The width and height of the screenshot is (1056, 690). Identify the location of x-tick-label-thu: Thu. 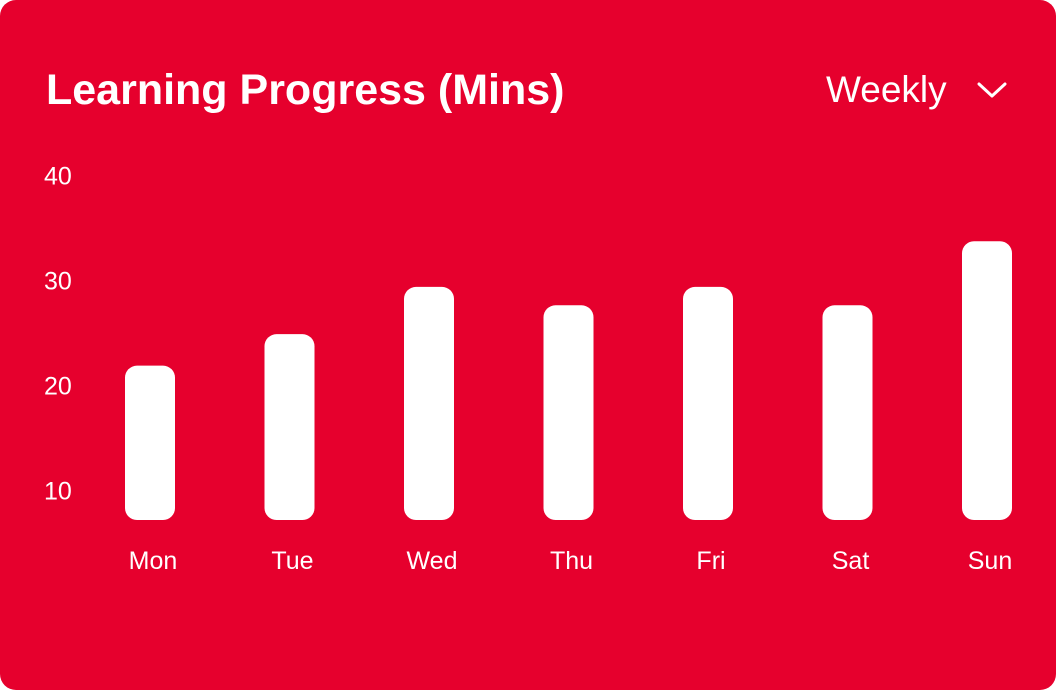
(571, 561).